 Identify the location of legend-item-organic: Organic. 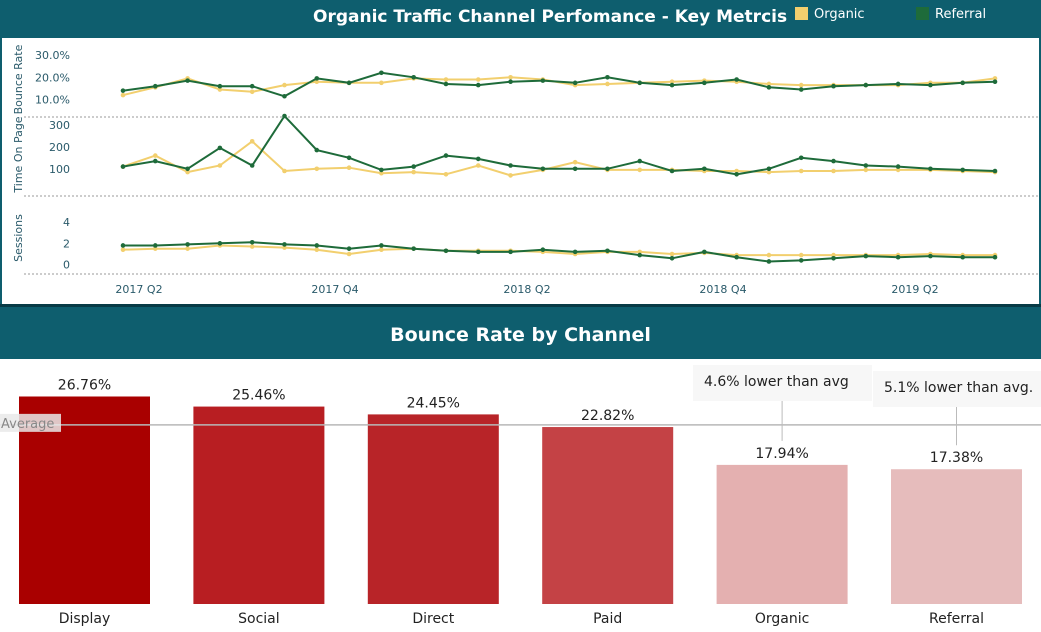
(830, 14).